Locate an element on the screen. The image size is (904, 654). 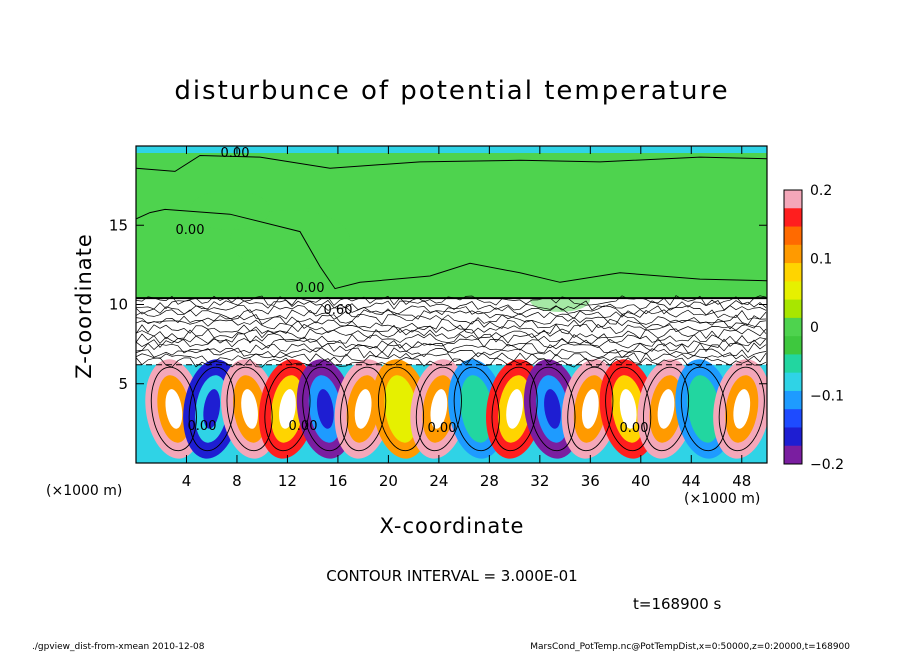
x-tick-label: 40 is located at coordinates (640, 481).